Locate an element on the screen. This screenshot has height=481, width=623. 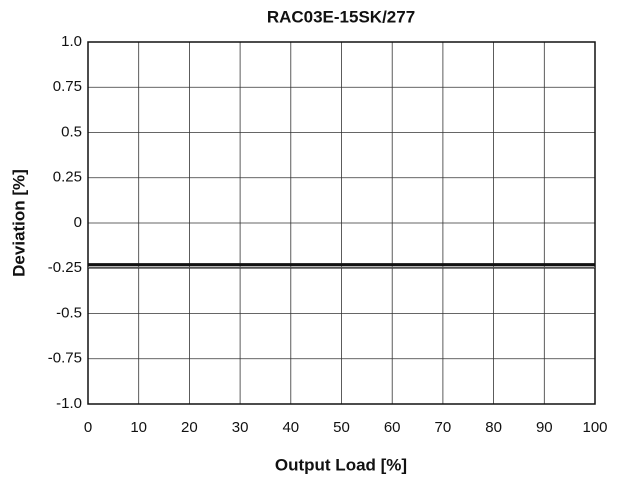
y-tick-label: 0.25 is located at coordinates (67, 177).